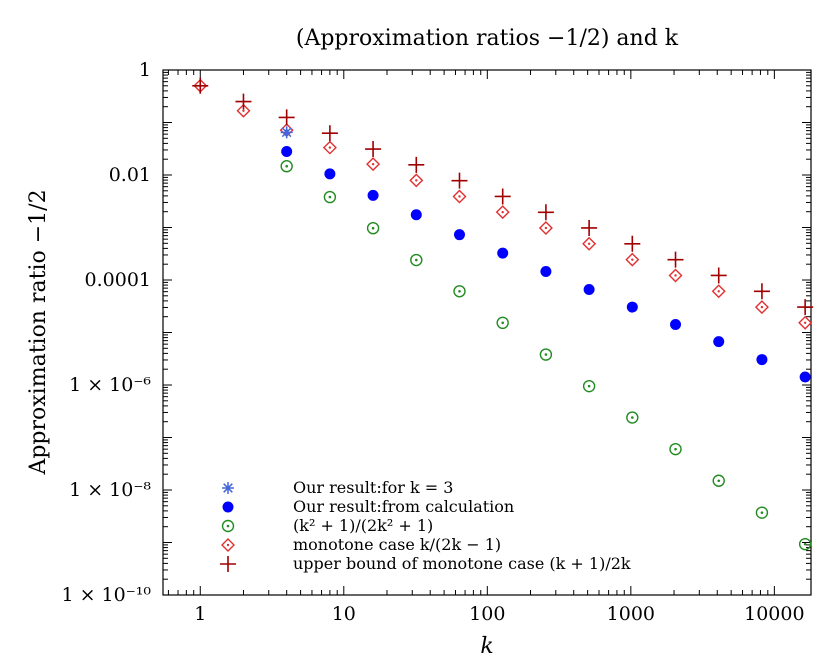 The width and height of the screenshot is (837, 665). What do you see at coordinates (145, 70) in the screenshot?
I see `y-tick-label: 1` at bounding box center [145, 70].